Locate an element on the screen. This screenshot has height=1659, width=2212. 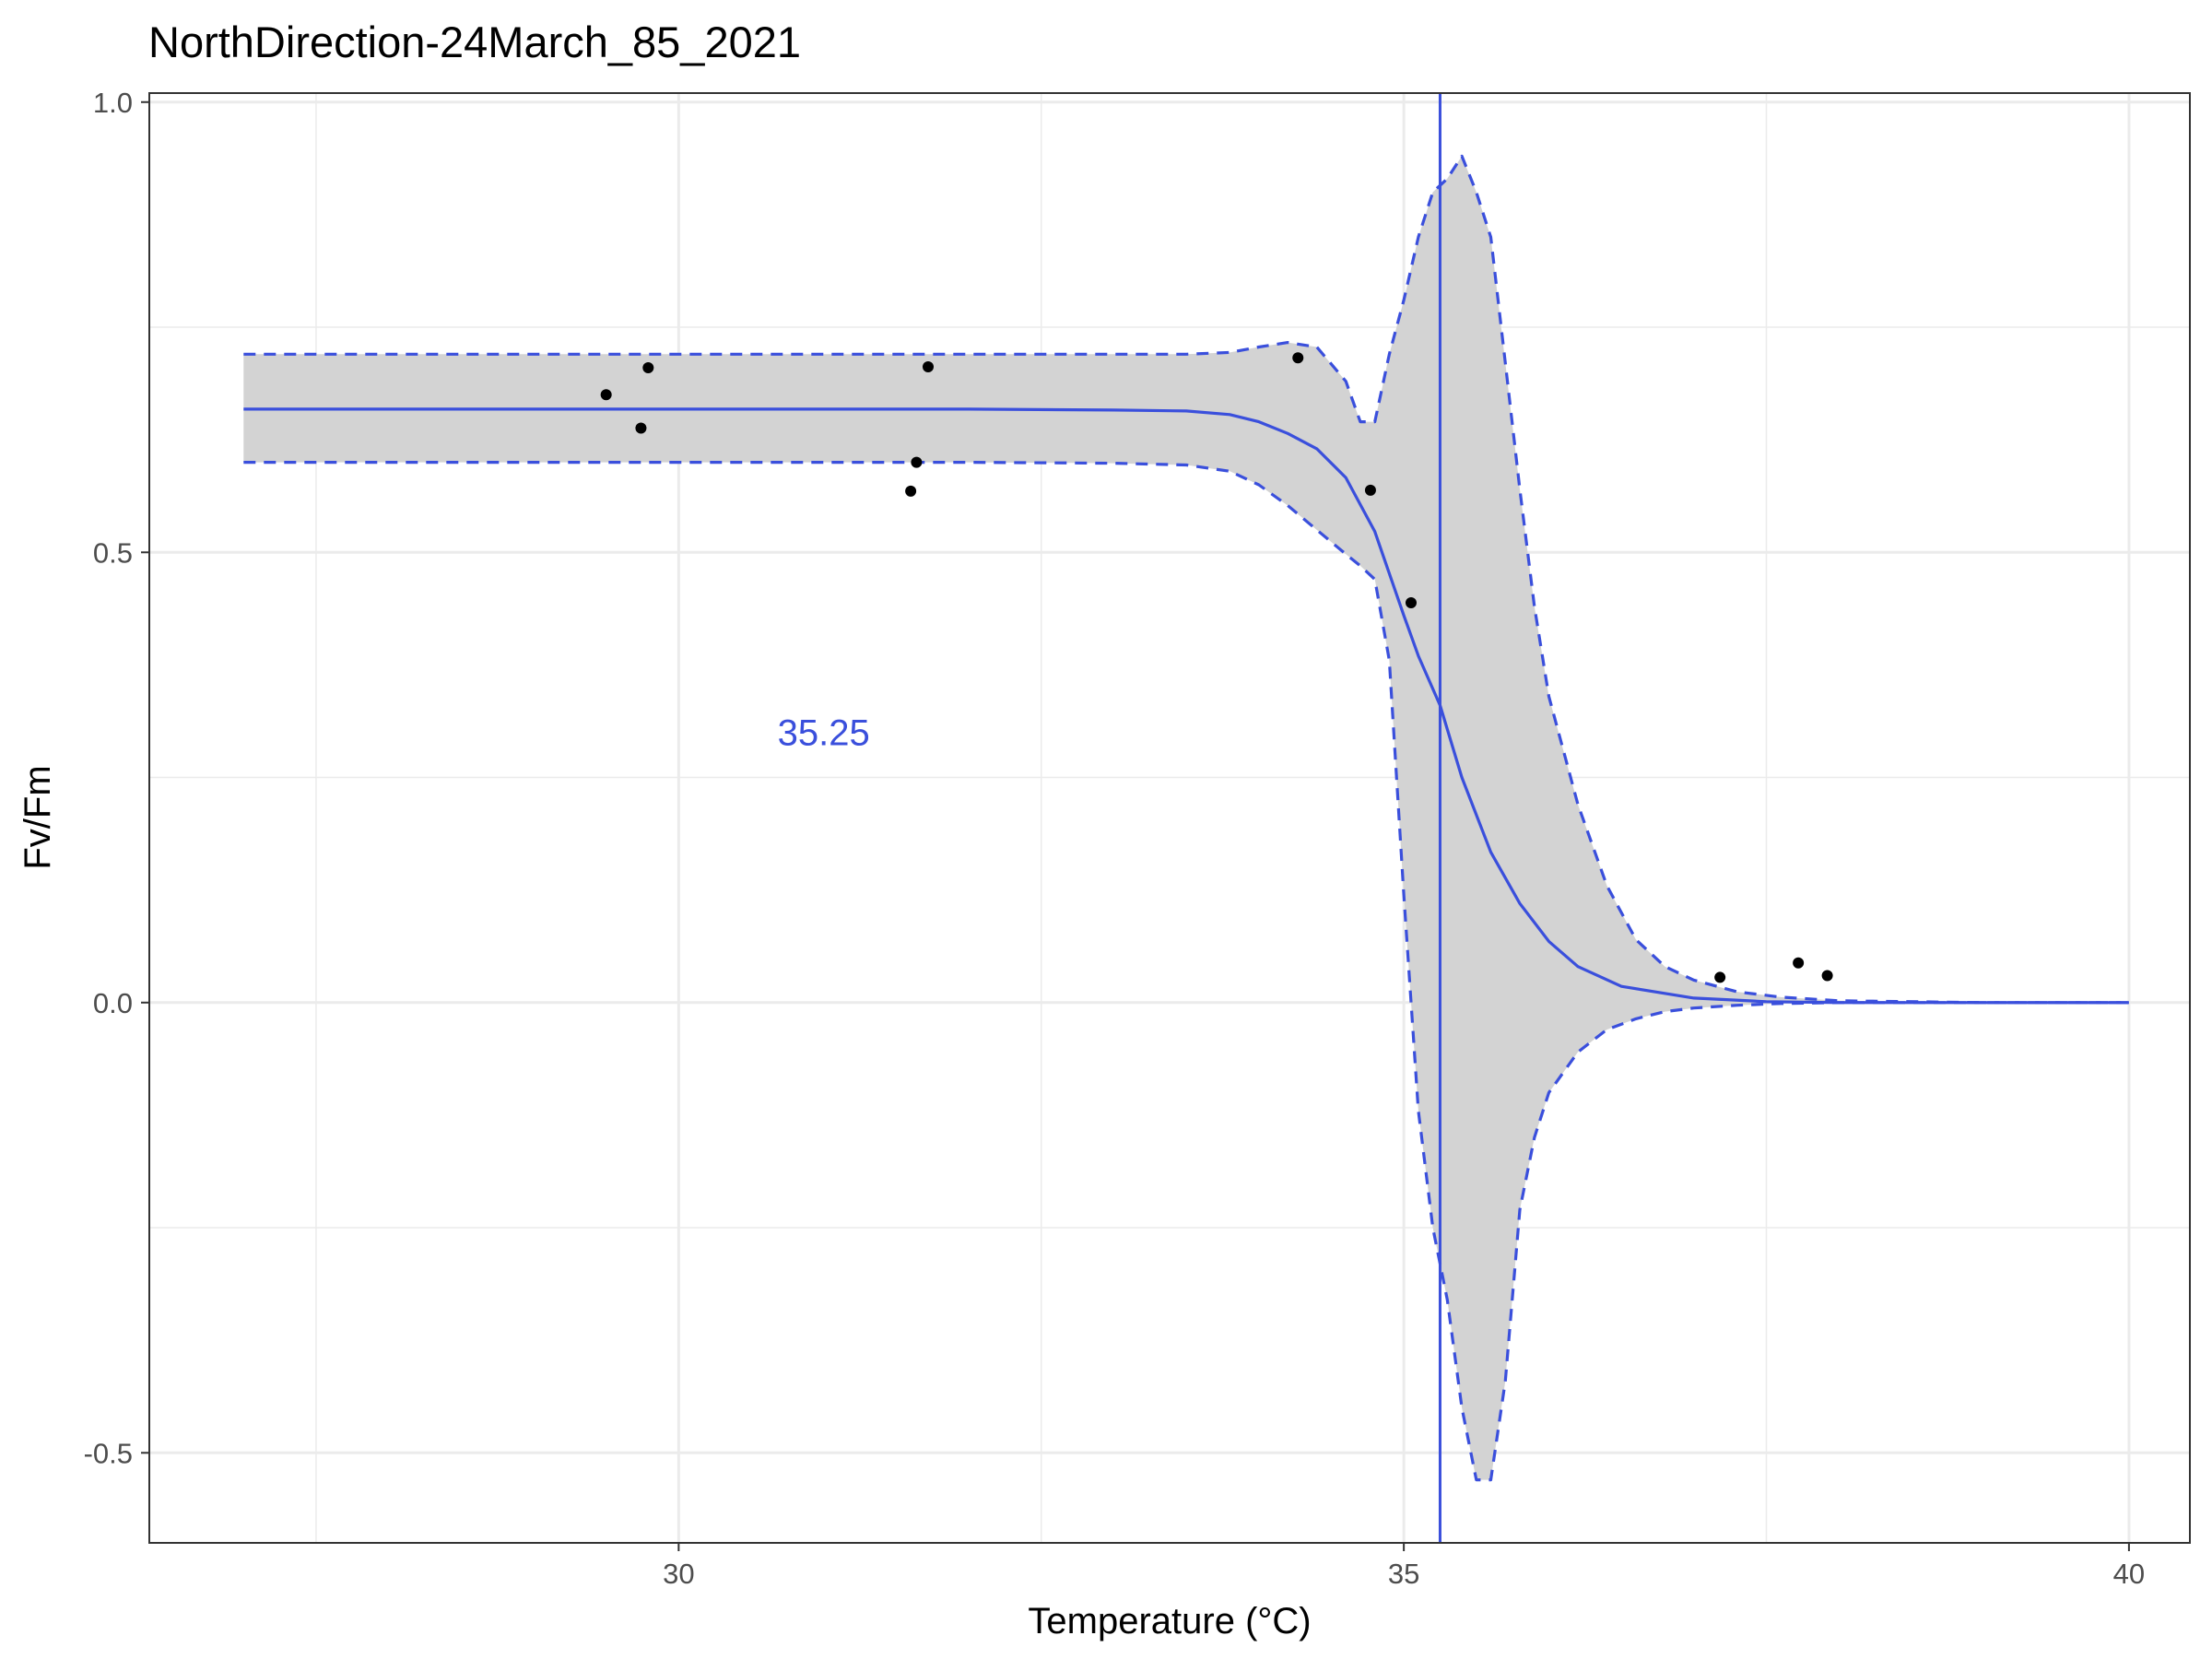
y-tick-label: -0.5 is located at coordinates (108, 1453).